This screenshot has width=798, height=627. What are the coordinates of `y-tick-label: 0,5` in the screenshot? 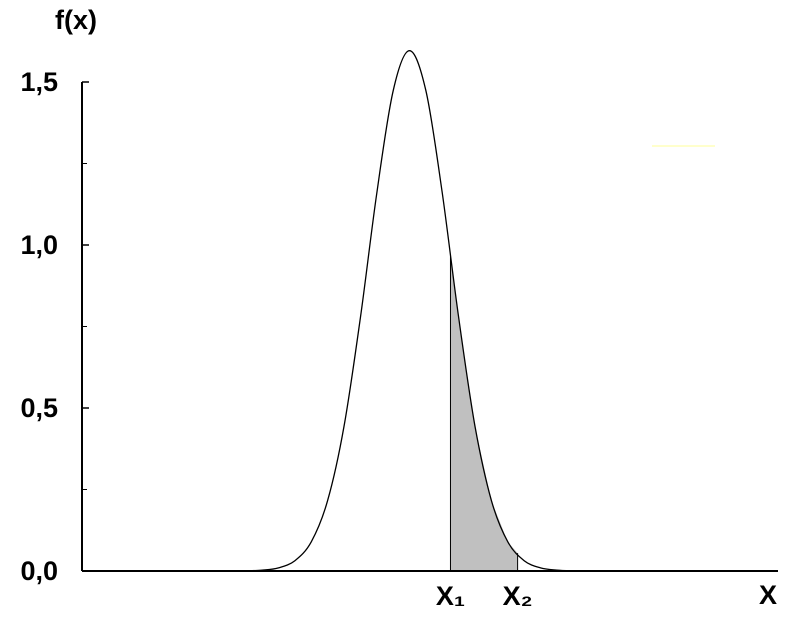 It's located at (39, 408).